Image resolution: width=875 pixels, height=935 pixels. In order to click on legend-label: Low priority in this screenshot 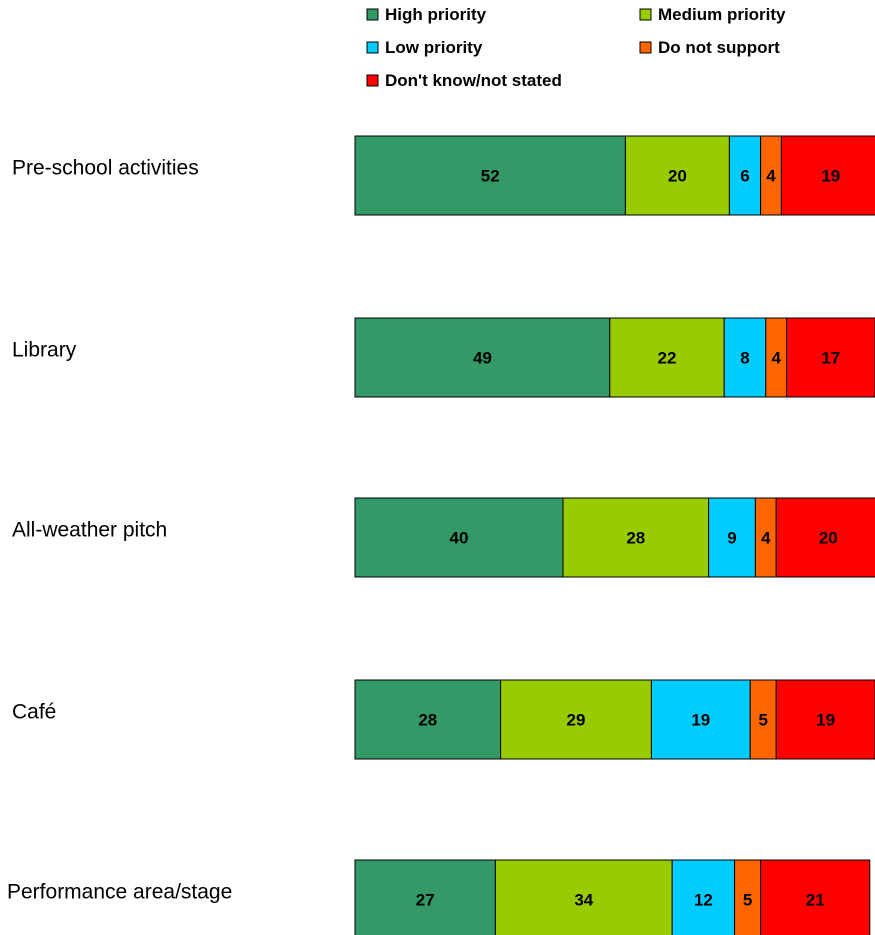, I will do `click(434, 47)`.